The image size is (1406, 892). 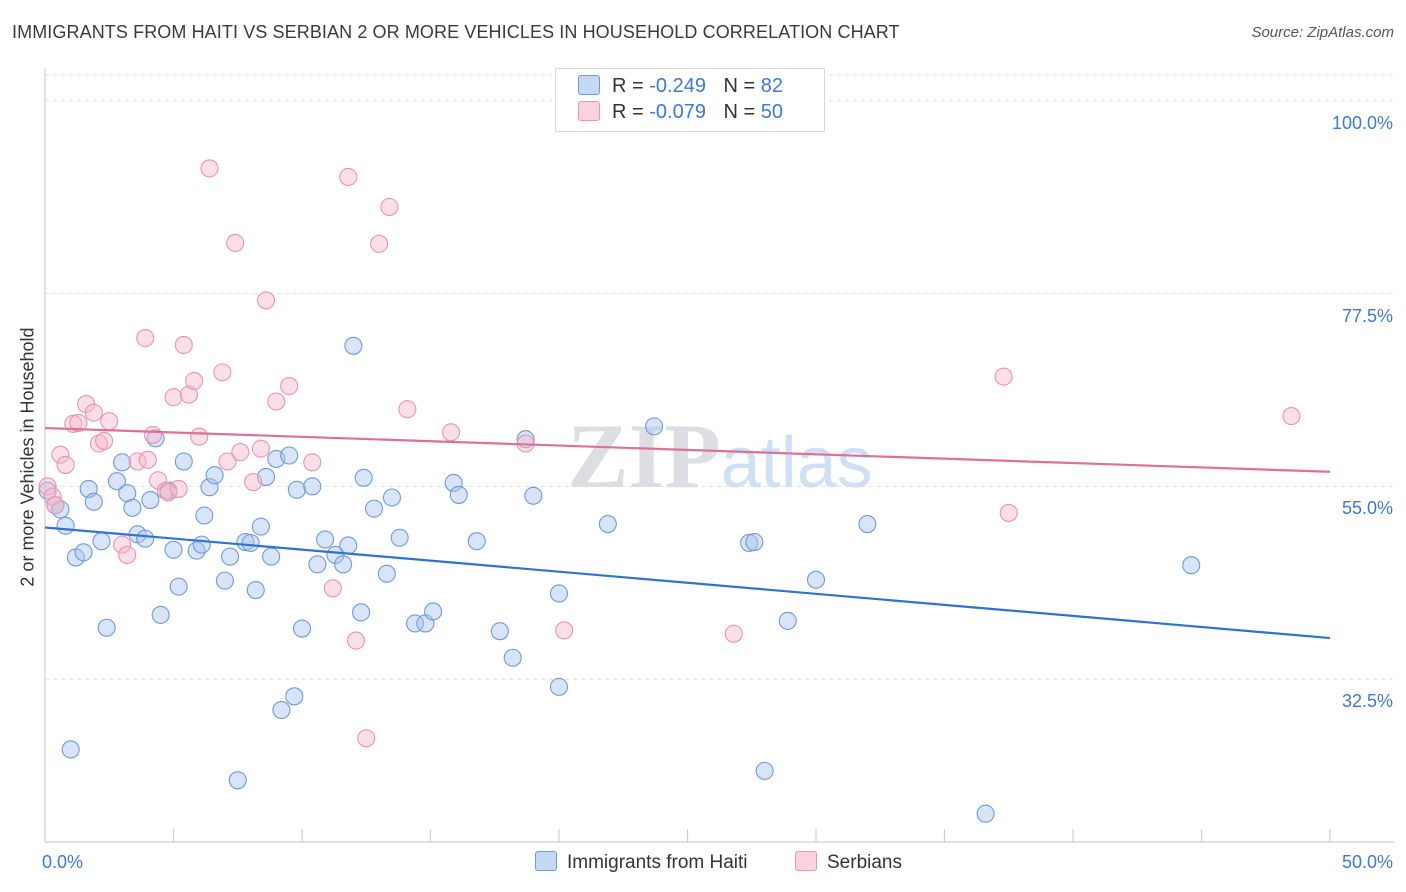 I want to click on watermark: ZIPatlas, so click(x=719, y=456).